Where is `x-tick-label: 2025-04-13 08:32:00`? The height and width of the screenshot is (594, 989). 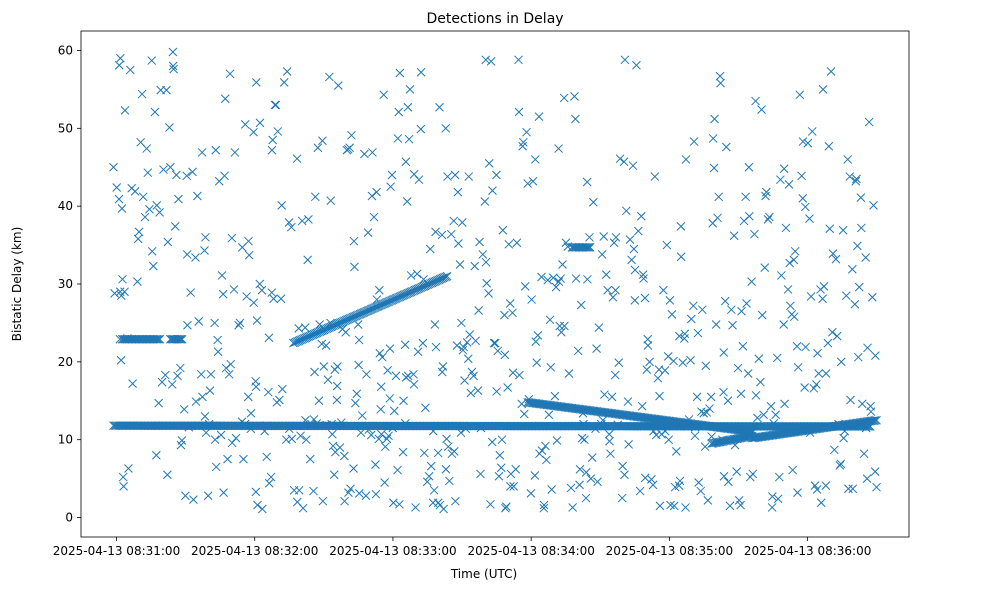
x-tick-label: 2025-04-13 08:32:00 is located at coordinates (254, 551).